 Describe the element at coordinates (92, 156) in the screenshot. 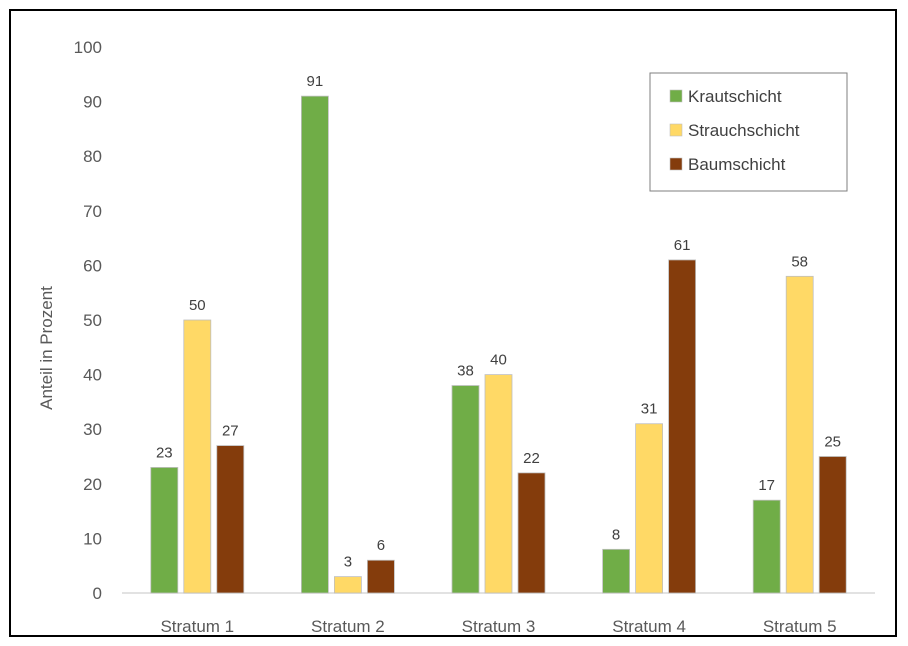

I see `y-tick-label: 80` at that location.